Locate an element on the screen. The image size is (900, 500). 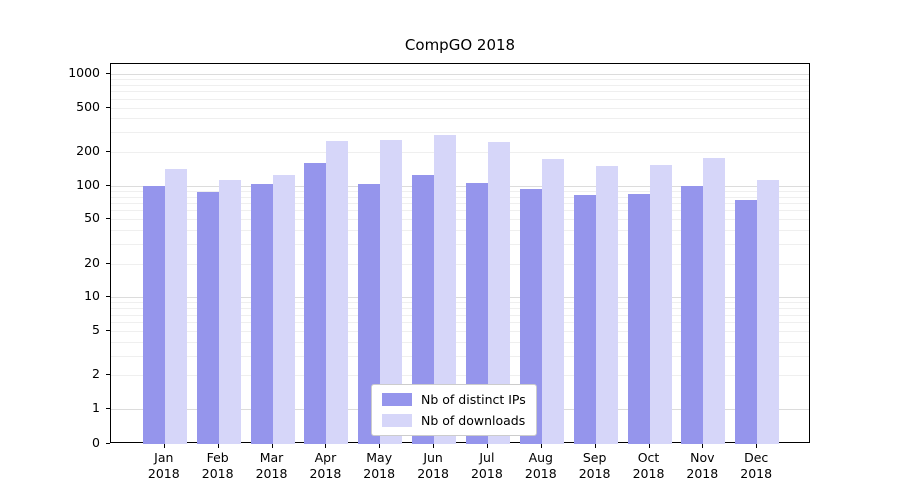
legend-label-distinct-ips: Nb of distinct IPs is located at coordinates (473, 399).